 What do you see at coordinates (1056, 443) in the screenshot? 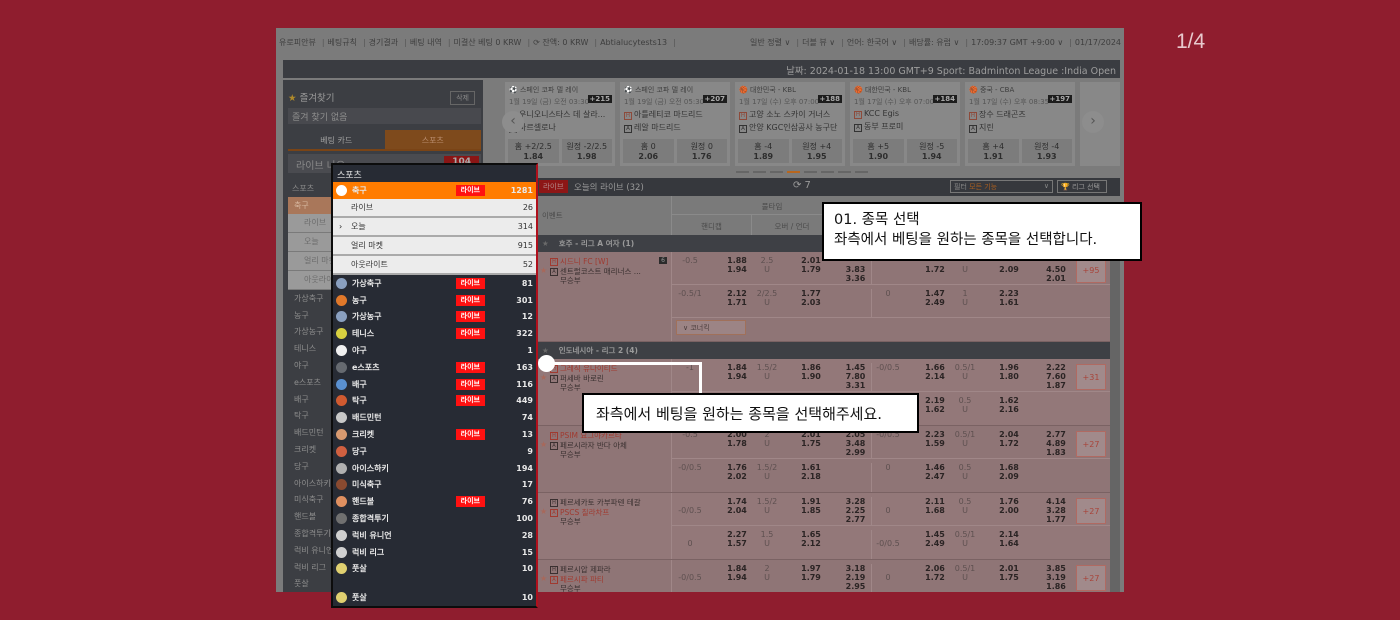
I see `odds-cell: 2.77 4.89 1.83` at bounding box center [1056, 443].